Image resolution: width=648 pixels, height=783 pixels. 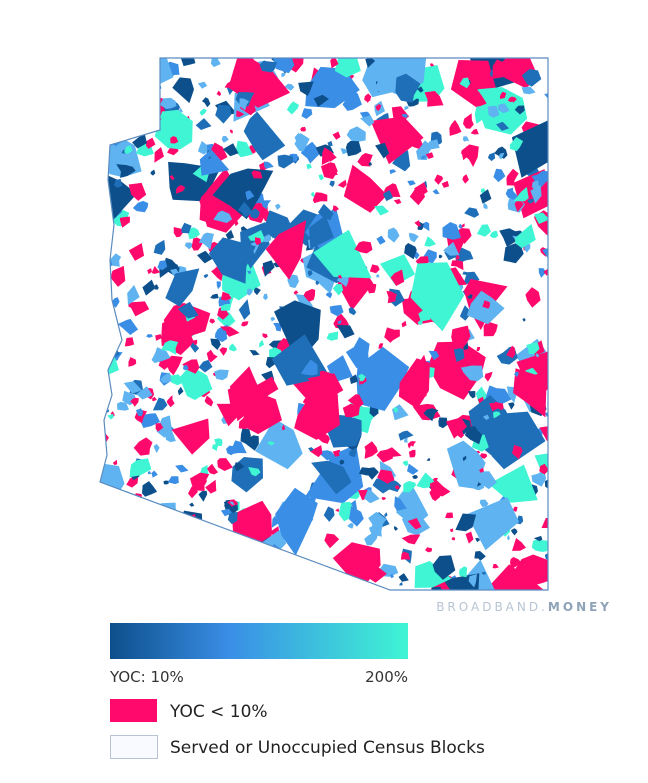 I want to click on legend-label: Served or Unoccupied Census Blocks, so click(x=327, y=748).